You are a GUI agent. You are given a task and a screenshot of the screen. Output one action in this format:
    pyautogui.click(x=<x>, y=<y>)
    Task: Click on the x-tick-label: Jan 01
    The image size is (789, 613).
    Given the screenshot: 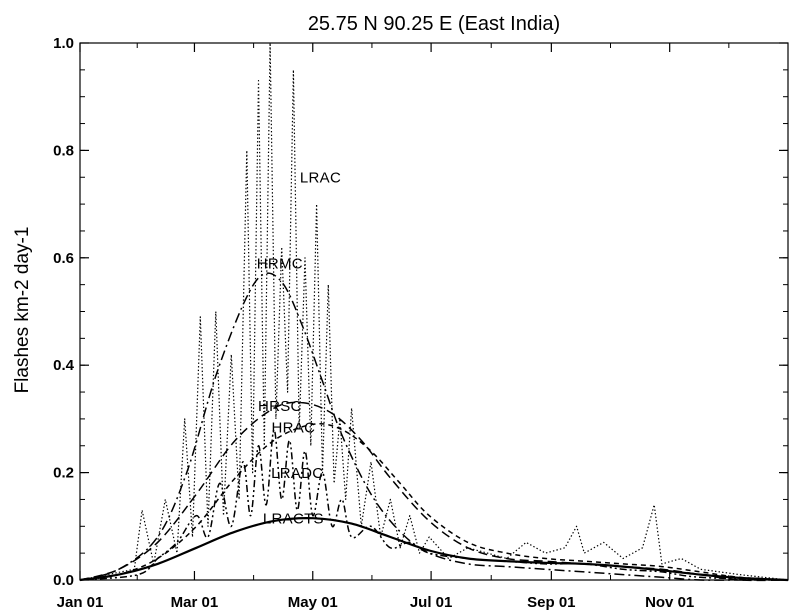 What is the action you would take?
    pyautogui.click(x=80, y=602)
    